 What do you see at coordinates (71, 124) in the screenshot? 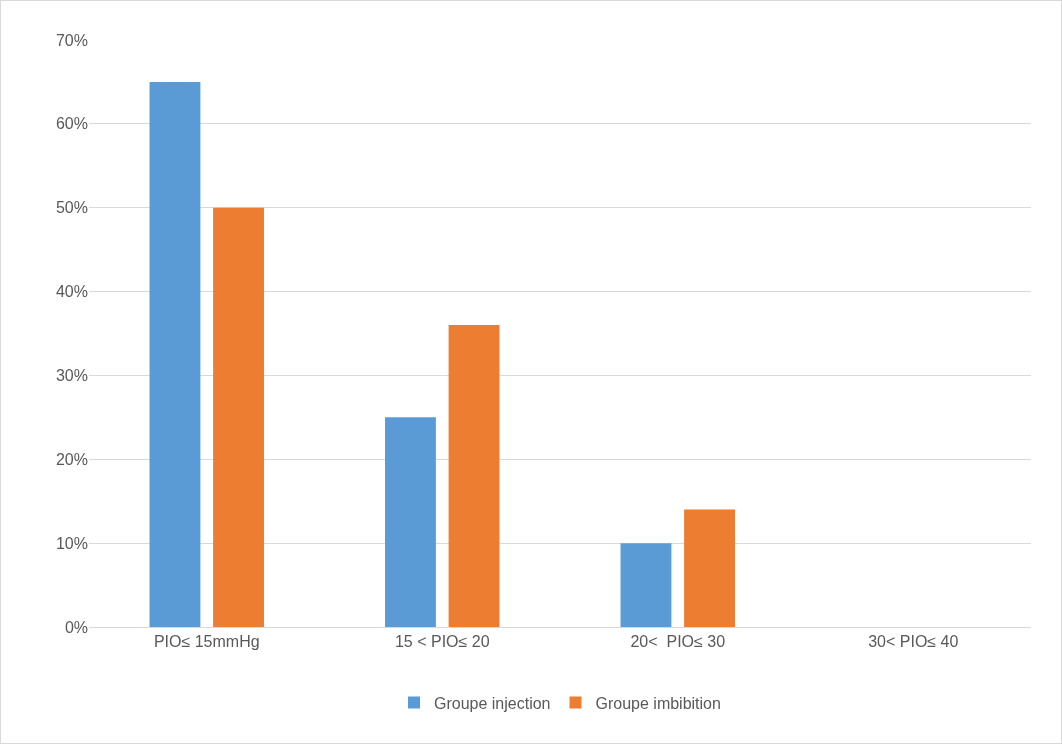
I see `y-tick-label: 60%` at bounding box center [71, 124].